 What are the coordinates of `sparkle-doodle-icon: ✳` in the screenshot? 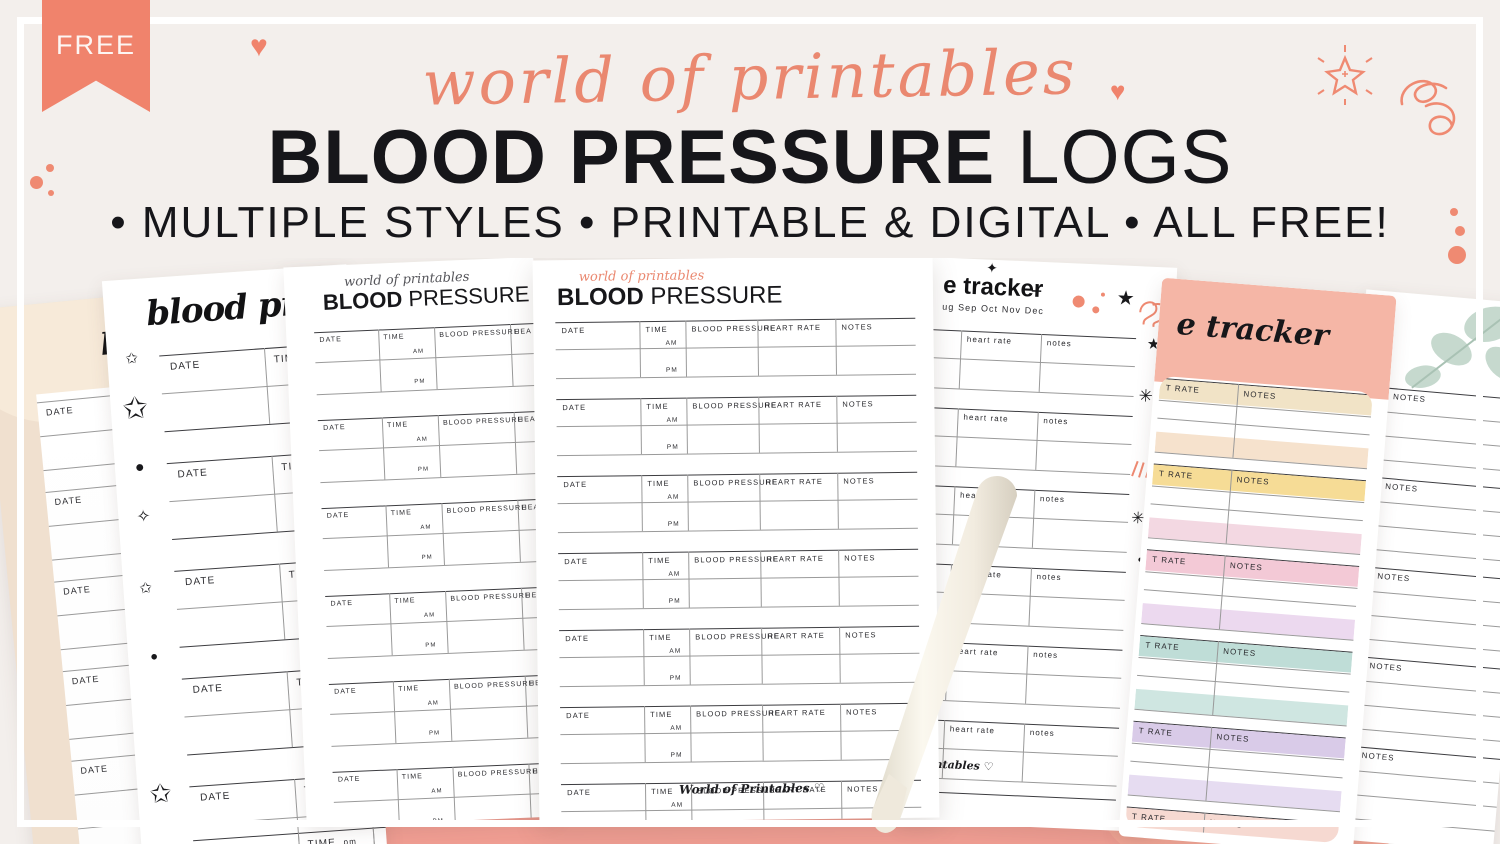 It's located at (1146, 396).